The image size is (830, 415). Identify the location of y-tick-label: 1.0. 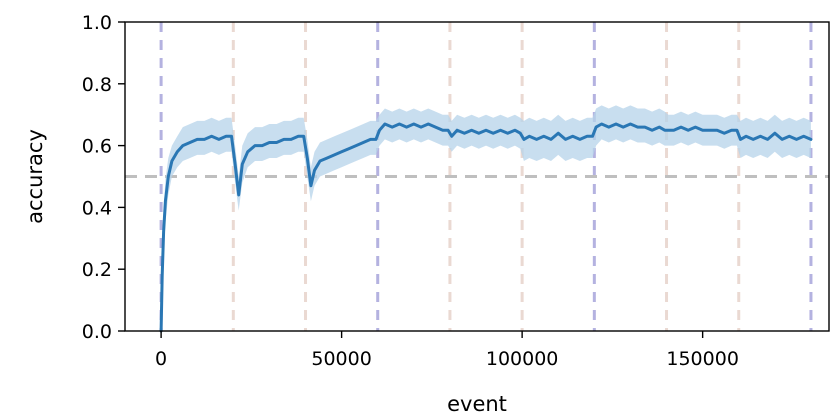
(97, 23).